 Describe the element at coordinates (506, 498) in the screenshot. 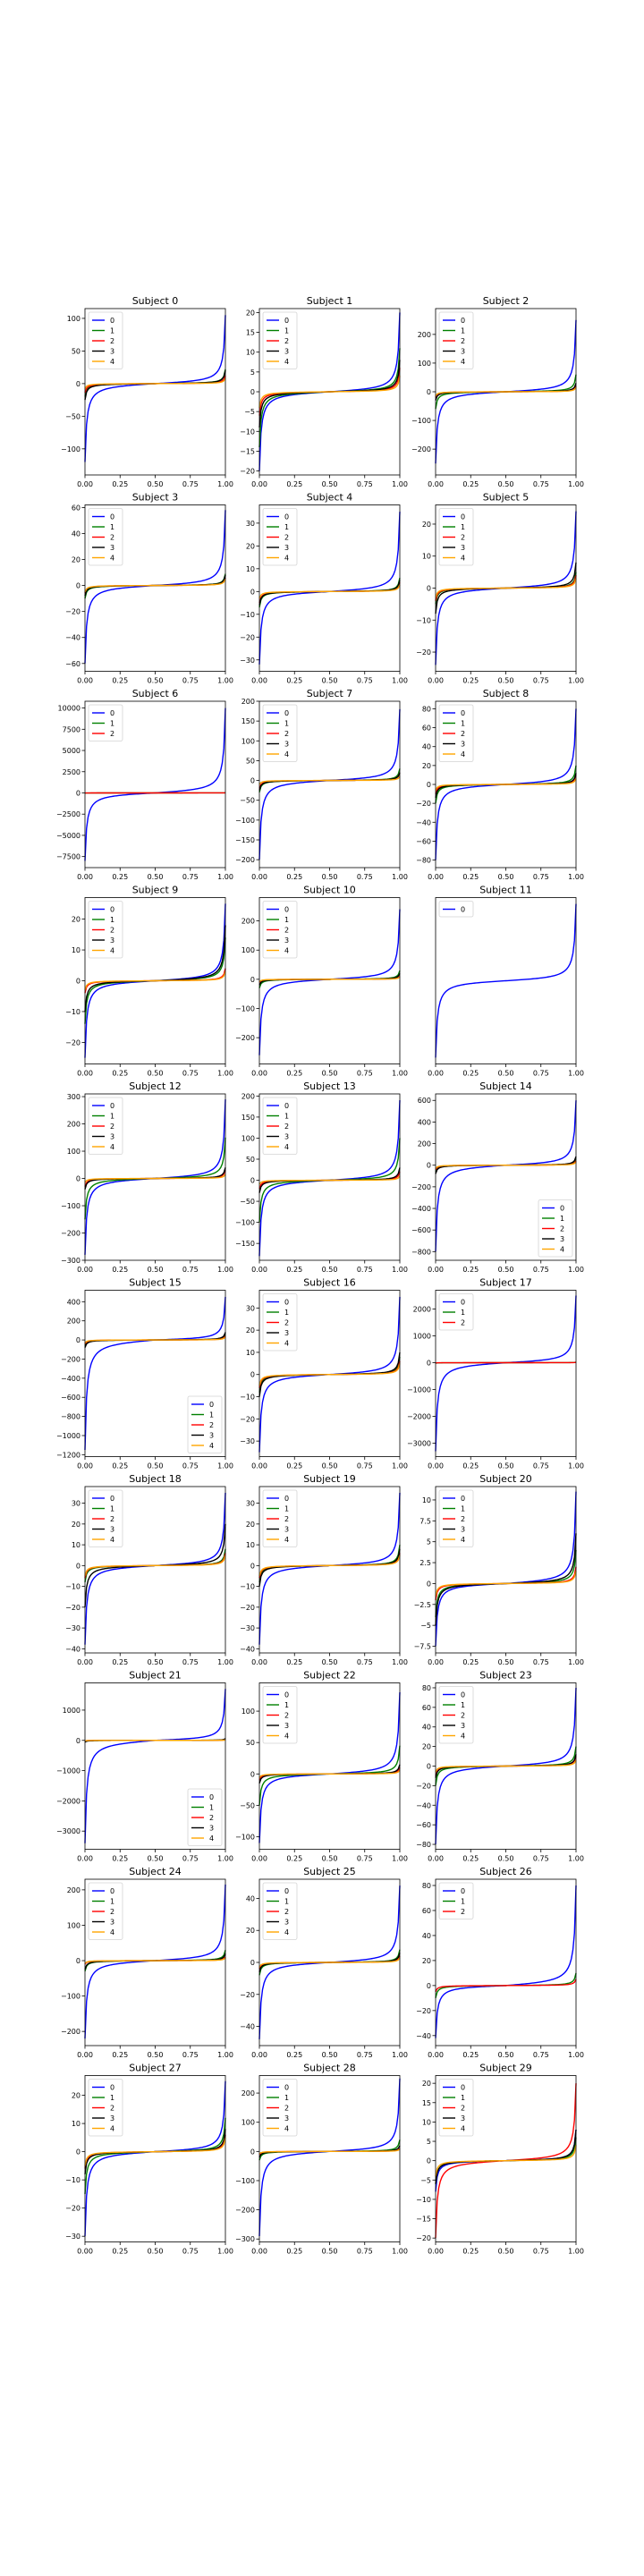

I see `subplot-title: Subject 5` at that location.